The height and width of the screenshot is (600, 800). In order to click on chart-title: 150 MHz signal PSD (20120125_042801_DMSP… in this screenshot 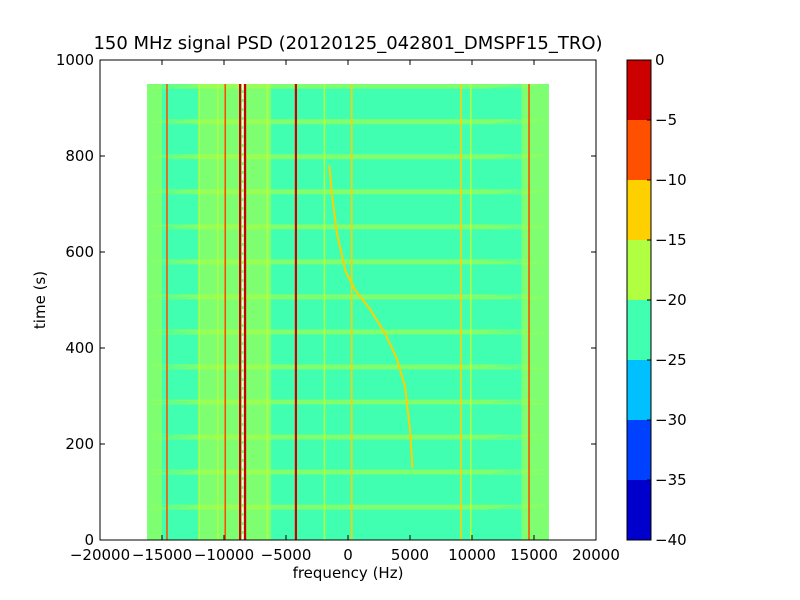, I will do `click(347, 43)`.